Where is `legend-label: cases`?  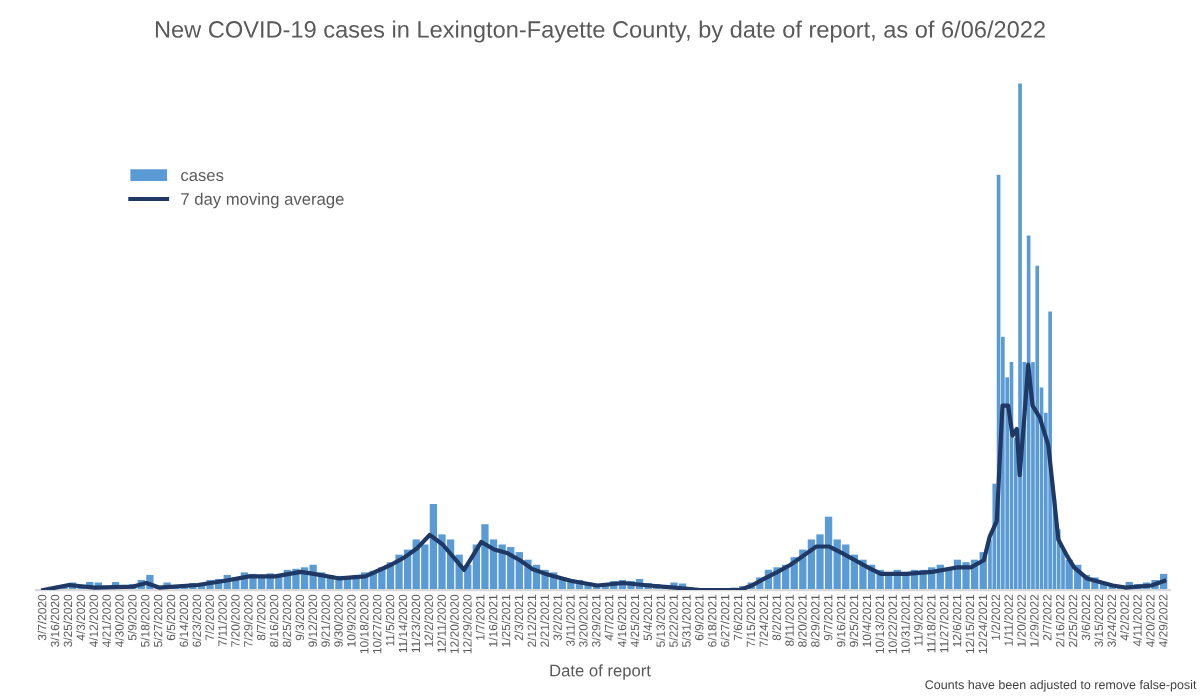 legend-label: cases is located at coordinates (202, 176).